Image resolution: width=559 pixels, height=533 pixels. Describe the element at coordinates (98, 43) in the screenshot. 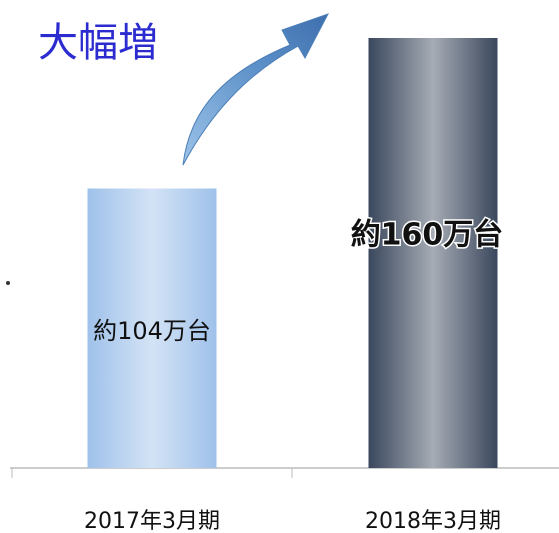

I see `annotation: 大幅増` at that location.